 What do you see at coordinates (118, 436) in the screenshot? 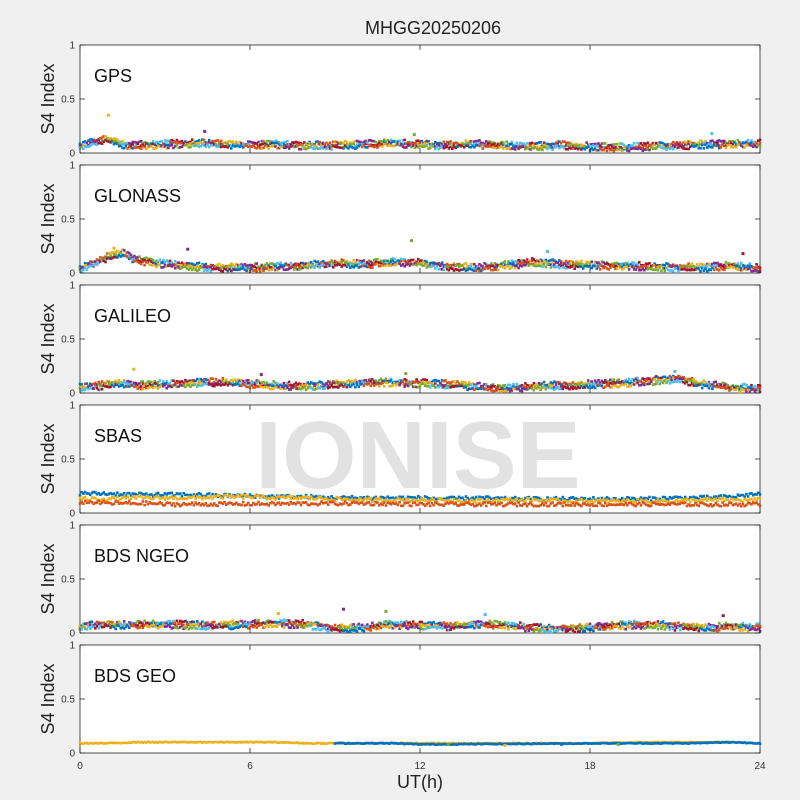
I see `panel-label: SBAS` at bounding box center [118, 436].